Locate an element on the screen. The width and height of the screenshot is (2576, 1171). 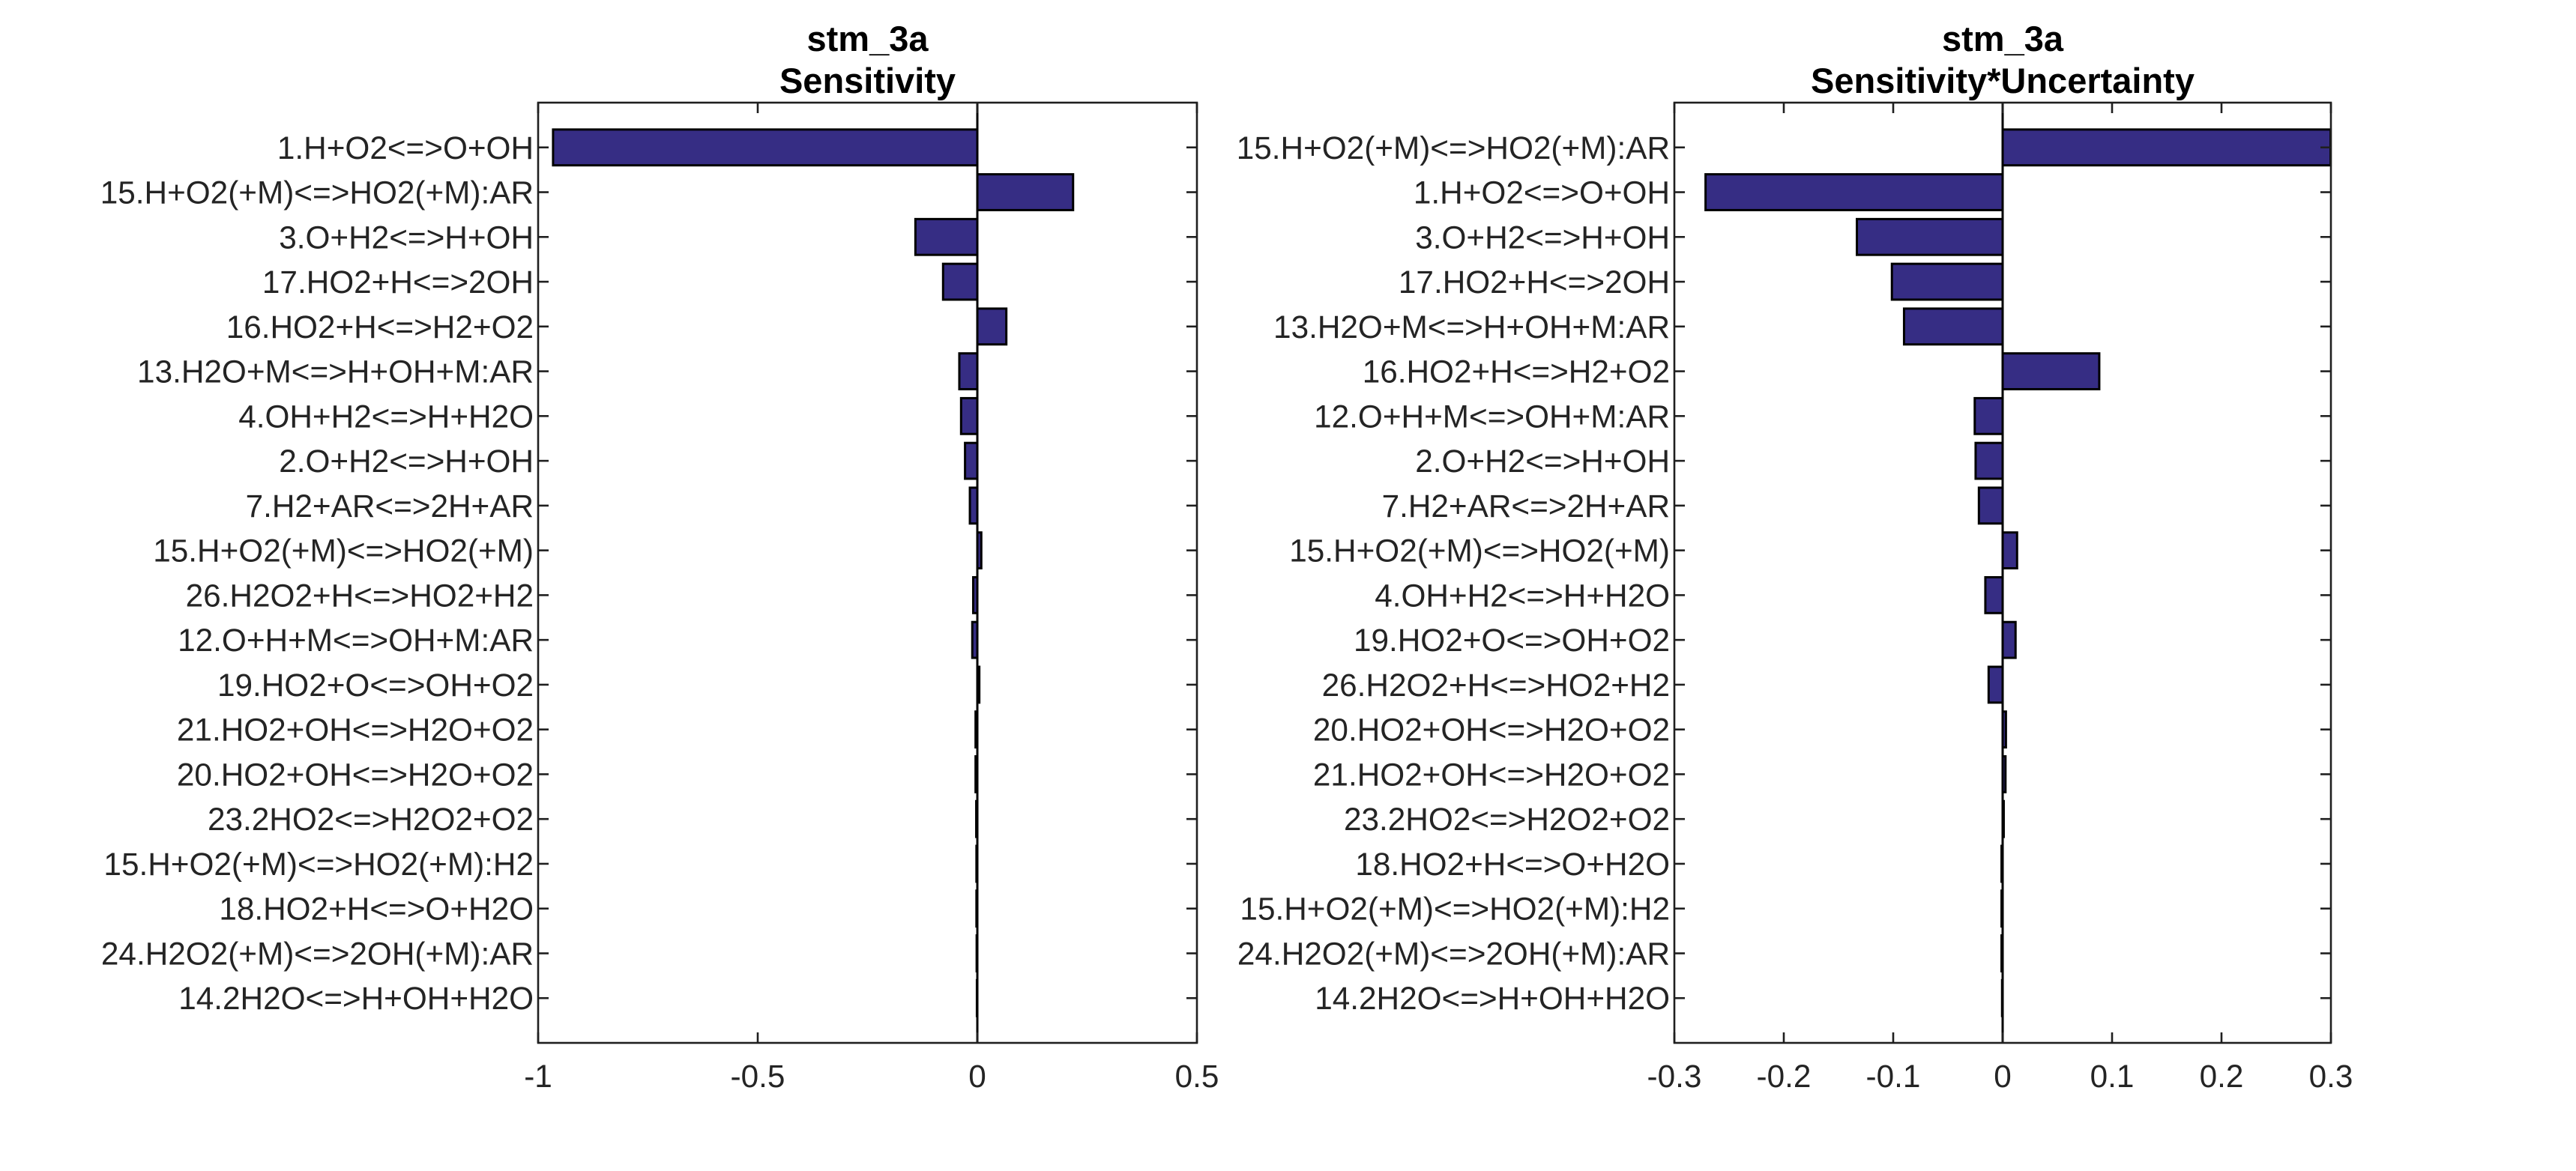
svg-text: -0.2 is located at coordinates (1785, 1076).